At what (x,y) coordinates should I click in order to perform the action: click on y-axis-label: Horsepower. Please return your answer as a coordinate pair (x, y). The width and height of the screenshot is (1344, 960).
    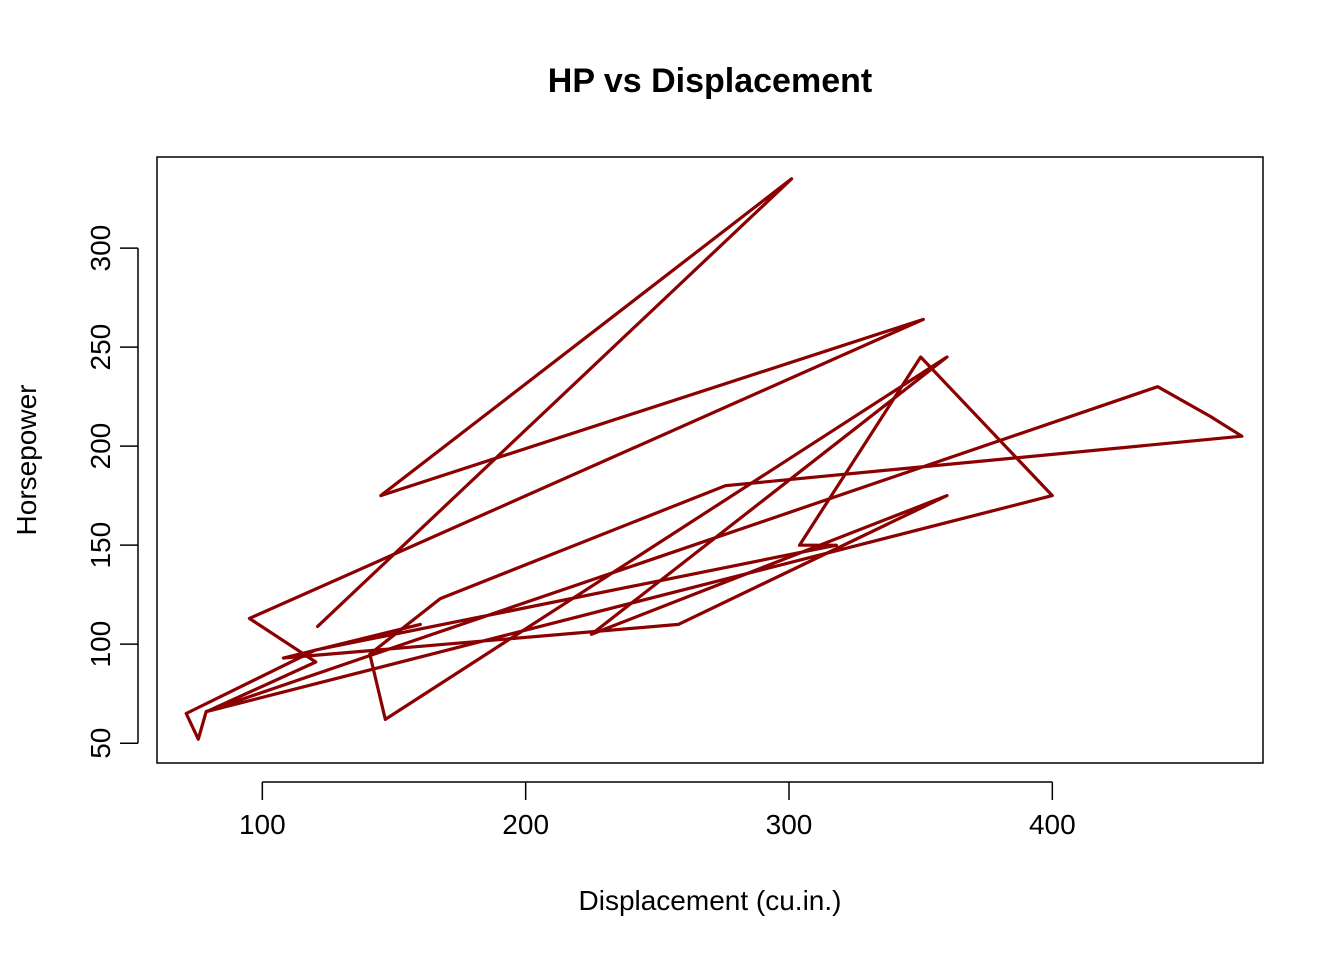
    Looking at the image, I should click on (26, 460).